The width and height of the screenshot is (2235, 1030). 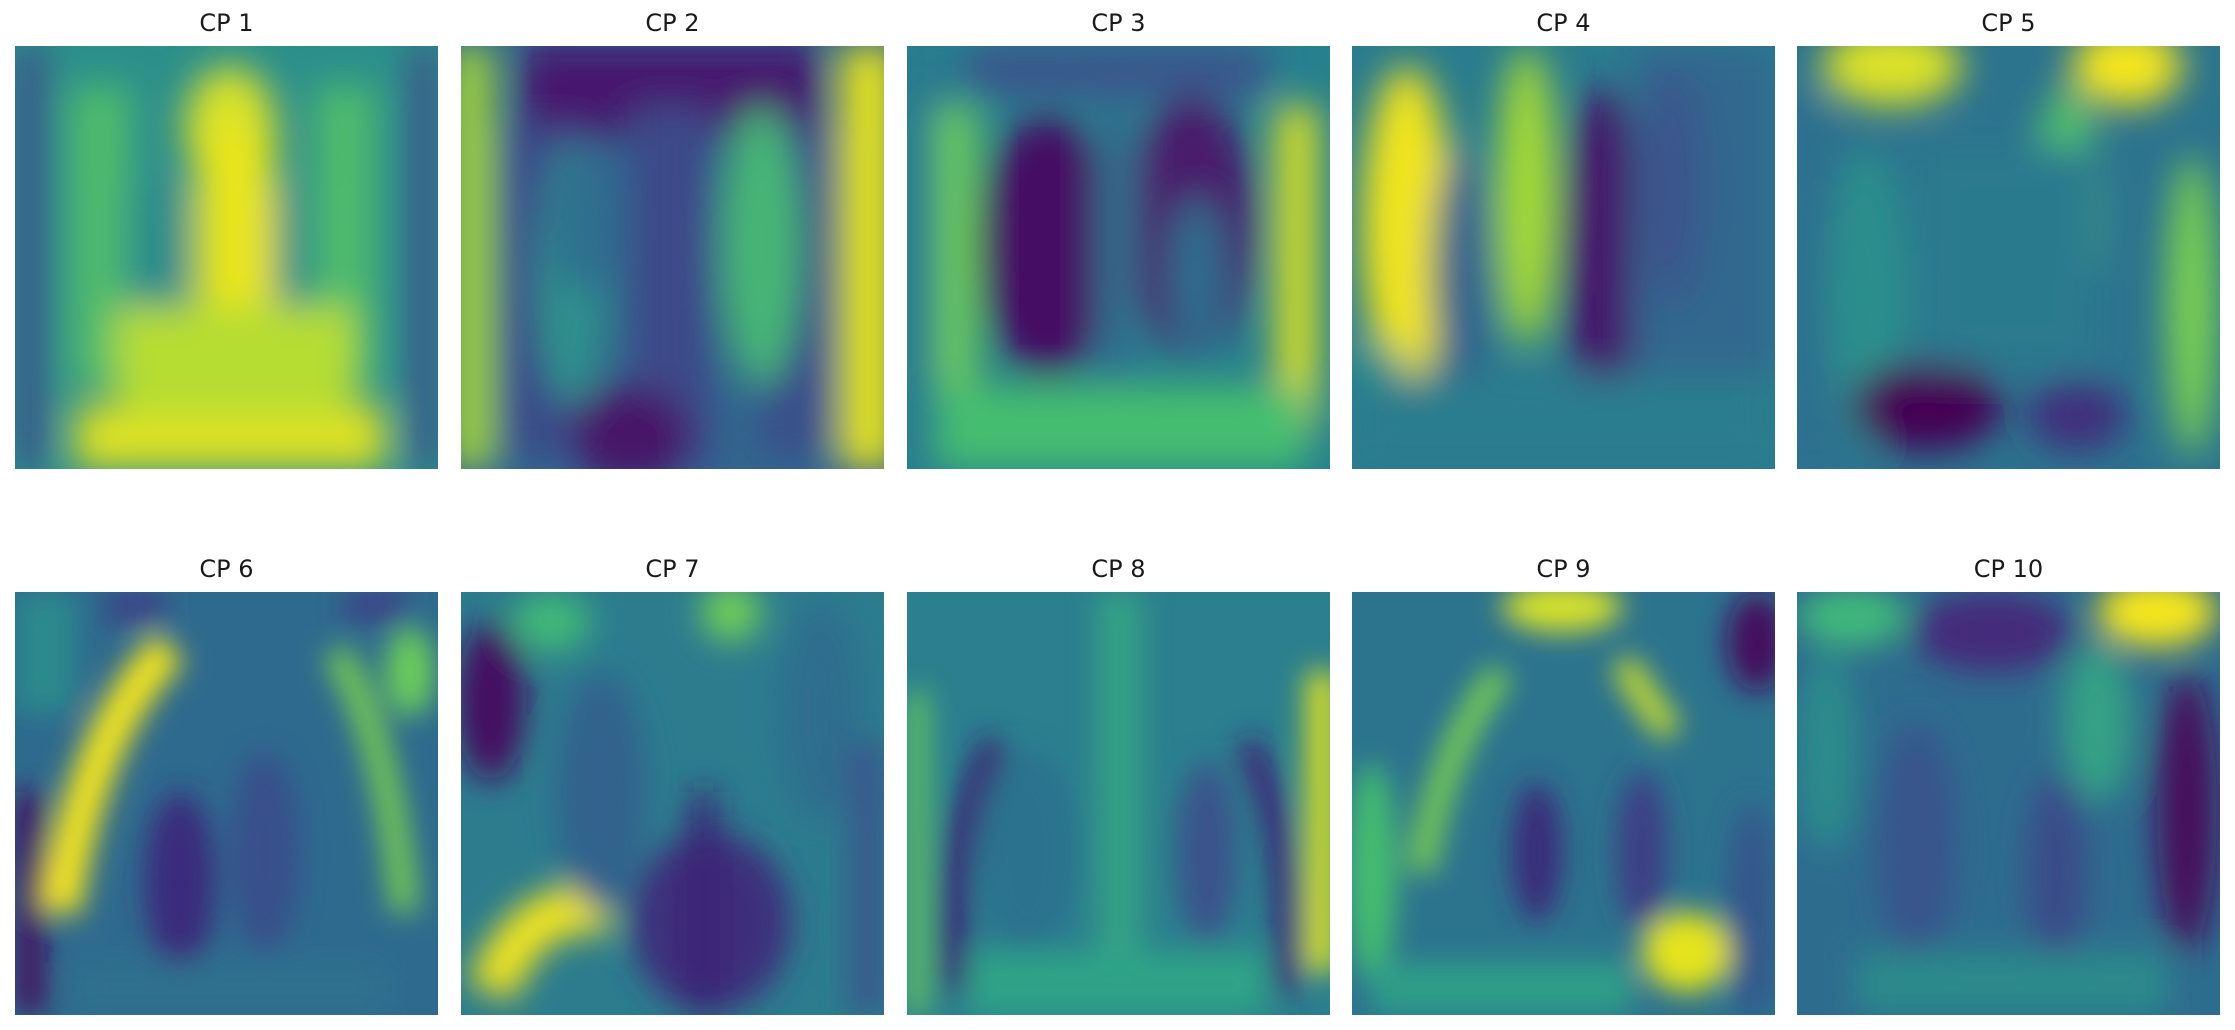 I want to click on panel-title: CP 5, so click(x=2008, y=23).